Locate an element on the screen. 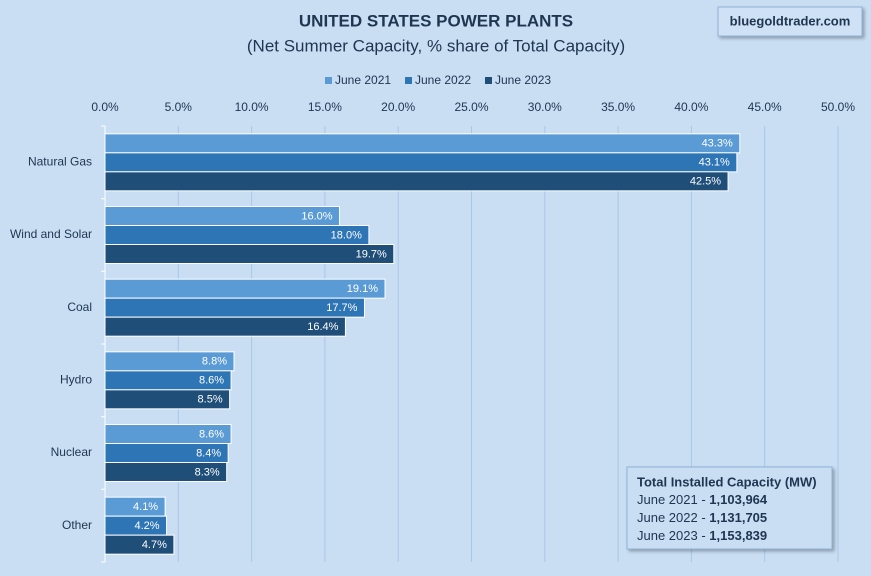 This screenshot has height=576, width=871. y-tick-label: Natural Gas is located at coordinates (60, 162).